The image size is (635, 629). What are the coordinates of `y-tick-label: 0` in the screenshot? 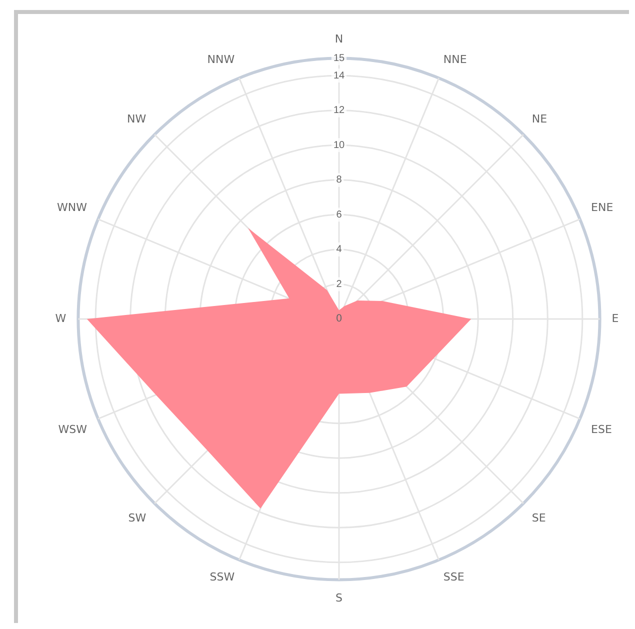 It's located at (339, 319).